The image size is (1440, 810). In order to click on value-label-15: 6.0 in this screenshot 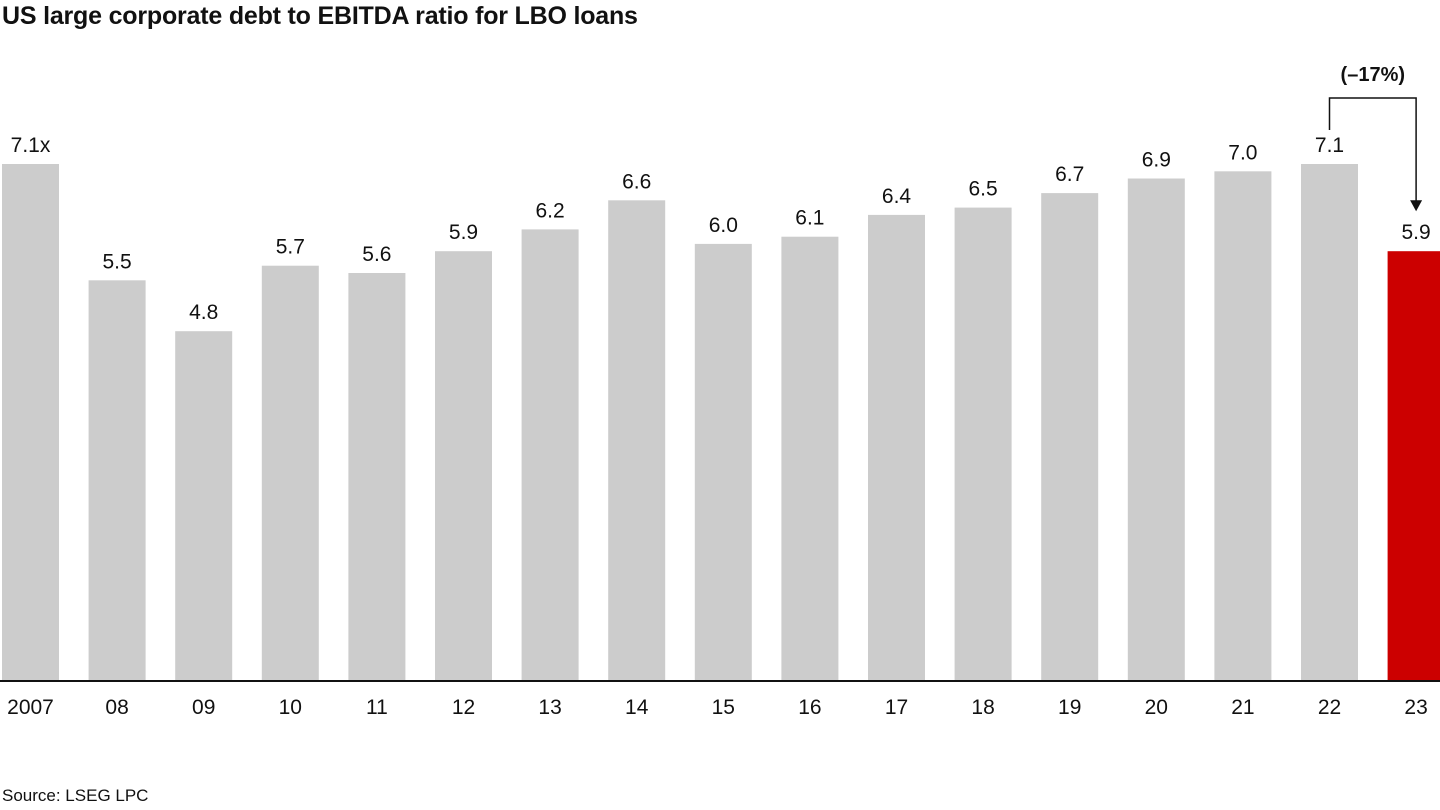, I will do `click(723, 225)`.